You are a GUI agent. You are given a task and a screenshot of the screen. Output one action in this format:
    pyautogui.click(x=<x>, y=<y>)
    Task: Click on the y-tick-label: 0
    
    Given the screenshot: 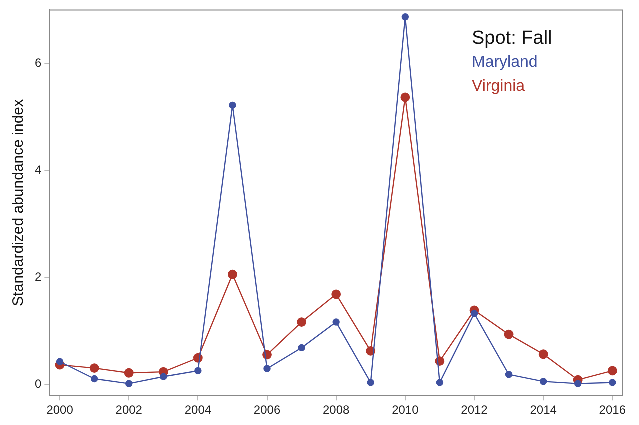 What is the action you would take?
    pyautogui.click(x=38, y=384)
    